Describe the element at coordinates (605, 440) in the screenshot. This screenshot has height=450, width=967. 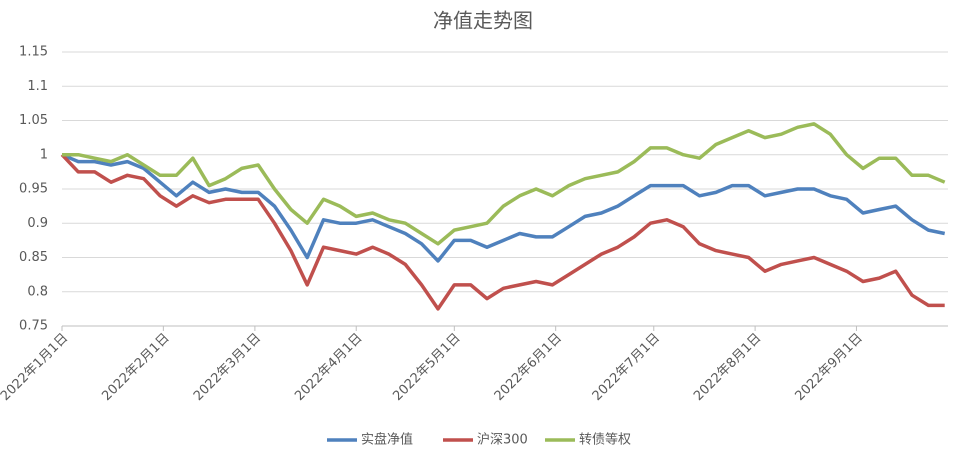
I see `legend-label: 转债等权` at that location.